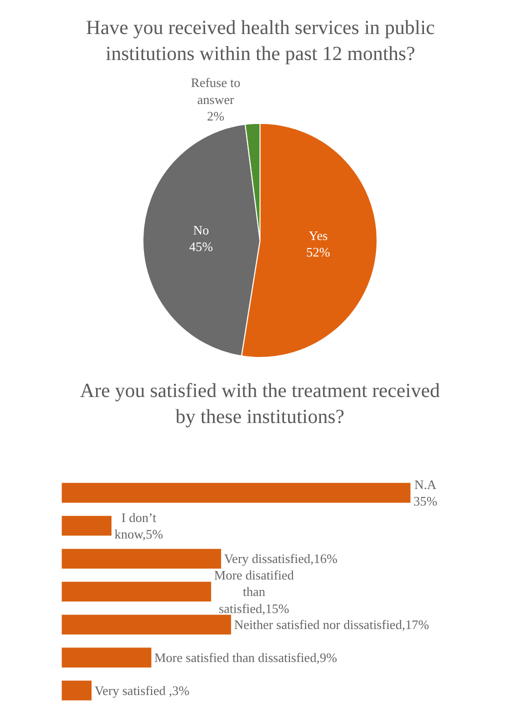  I want to click on slice-label: Yes, so click(318, 235).